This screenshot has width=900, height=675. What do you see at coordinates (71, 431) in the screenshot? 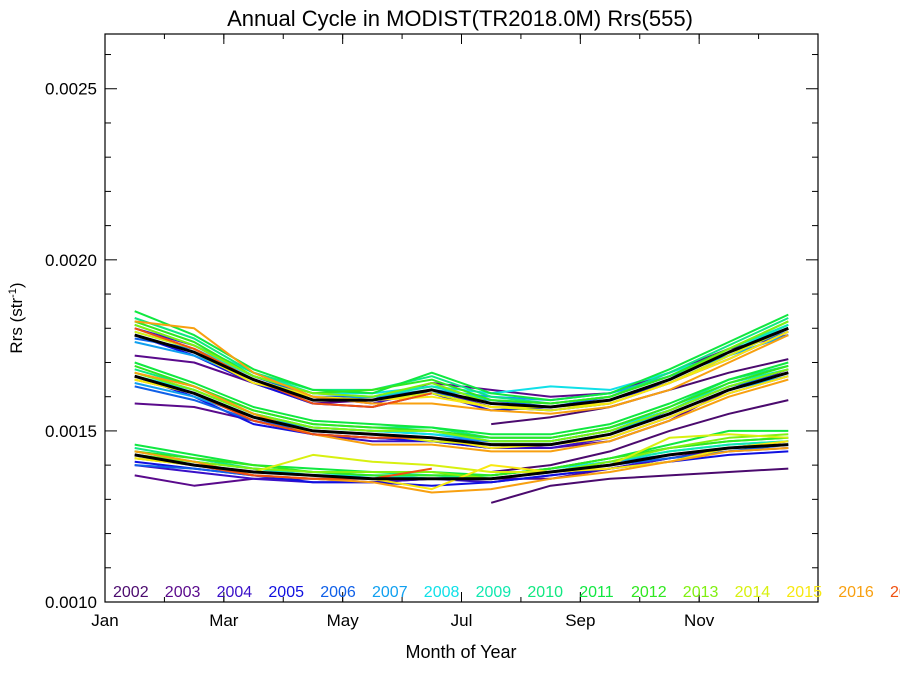
I see `y-tick-label-0.0015: 0.0015` at bounding box center [71, 431].